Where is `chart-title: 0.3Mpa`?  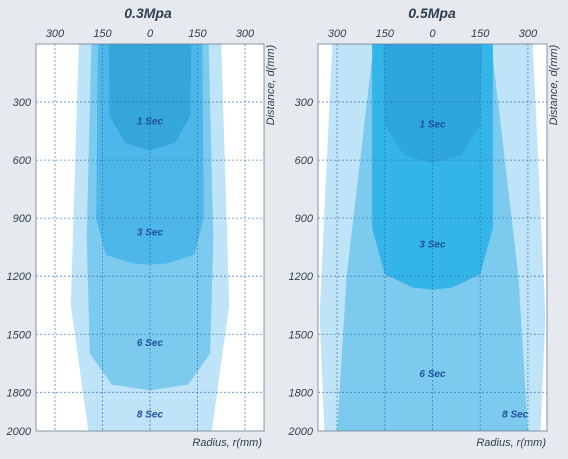 chart-title: 0.3Mpa is located at coordinates (148, 13).